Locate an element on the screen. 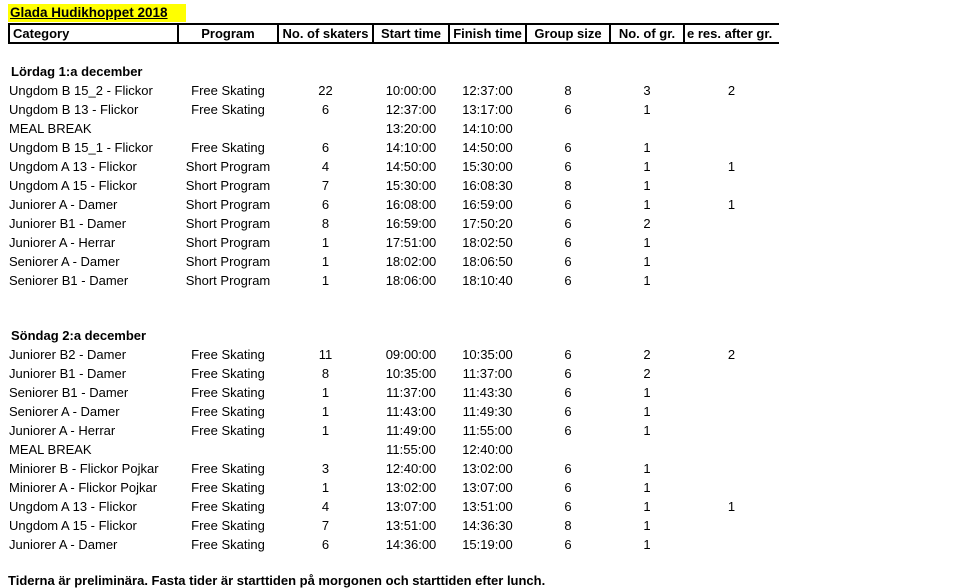 Image resolution: width=960 pixels, height=588 pixels. cell-finish: 14:36:30 is located at coordinates (487, 525).